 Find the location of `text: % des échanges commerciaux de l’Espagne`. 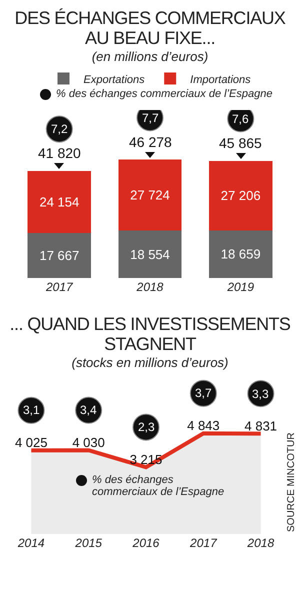

text: % des échanges commerciaux de l’Espagne is located at coordinates (164, 94).